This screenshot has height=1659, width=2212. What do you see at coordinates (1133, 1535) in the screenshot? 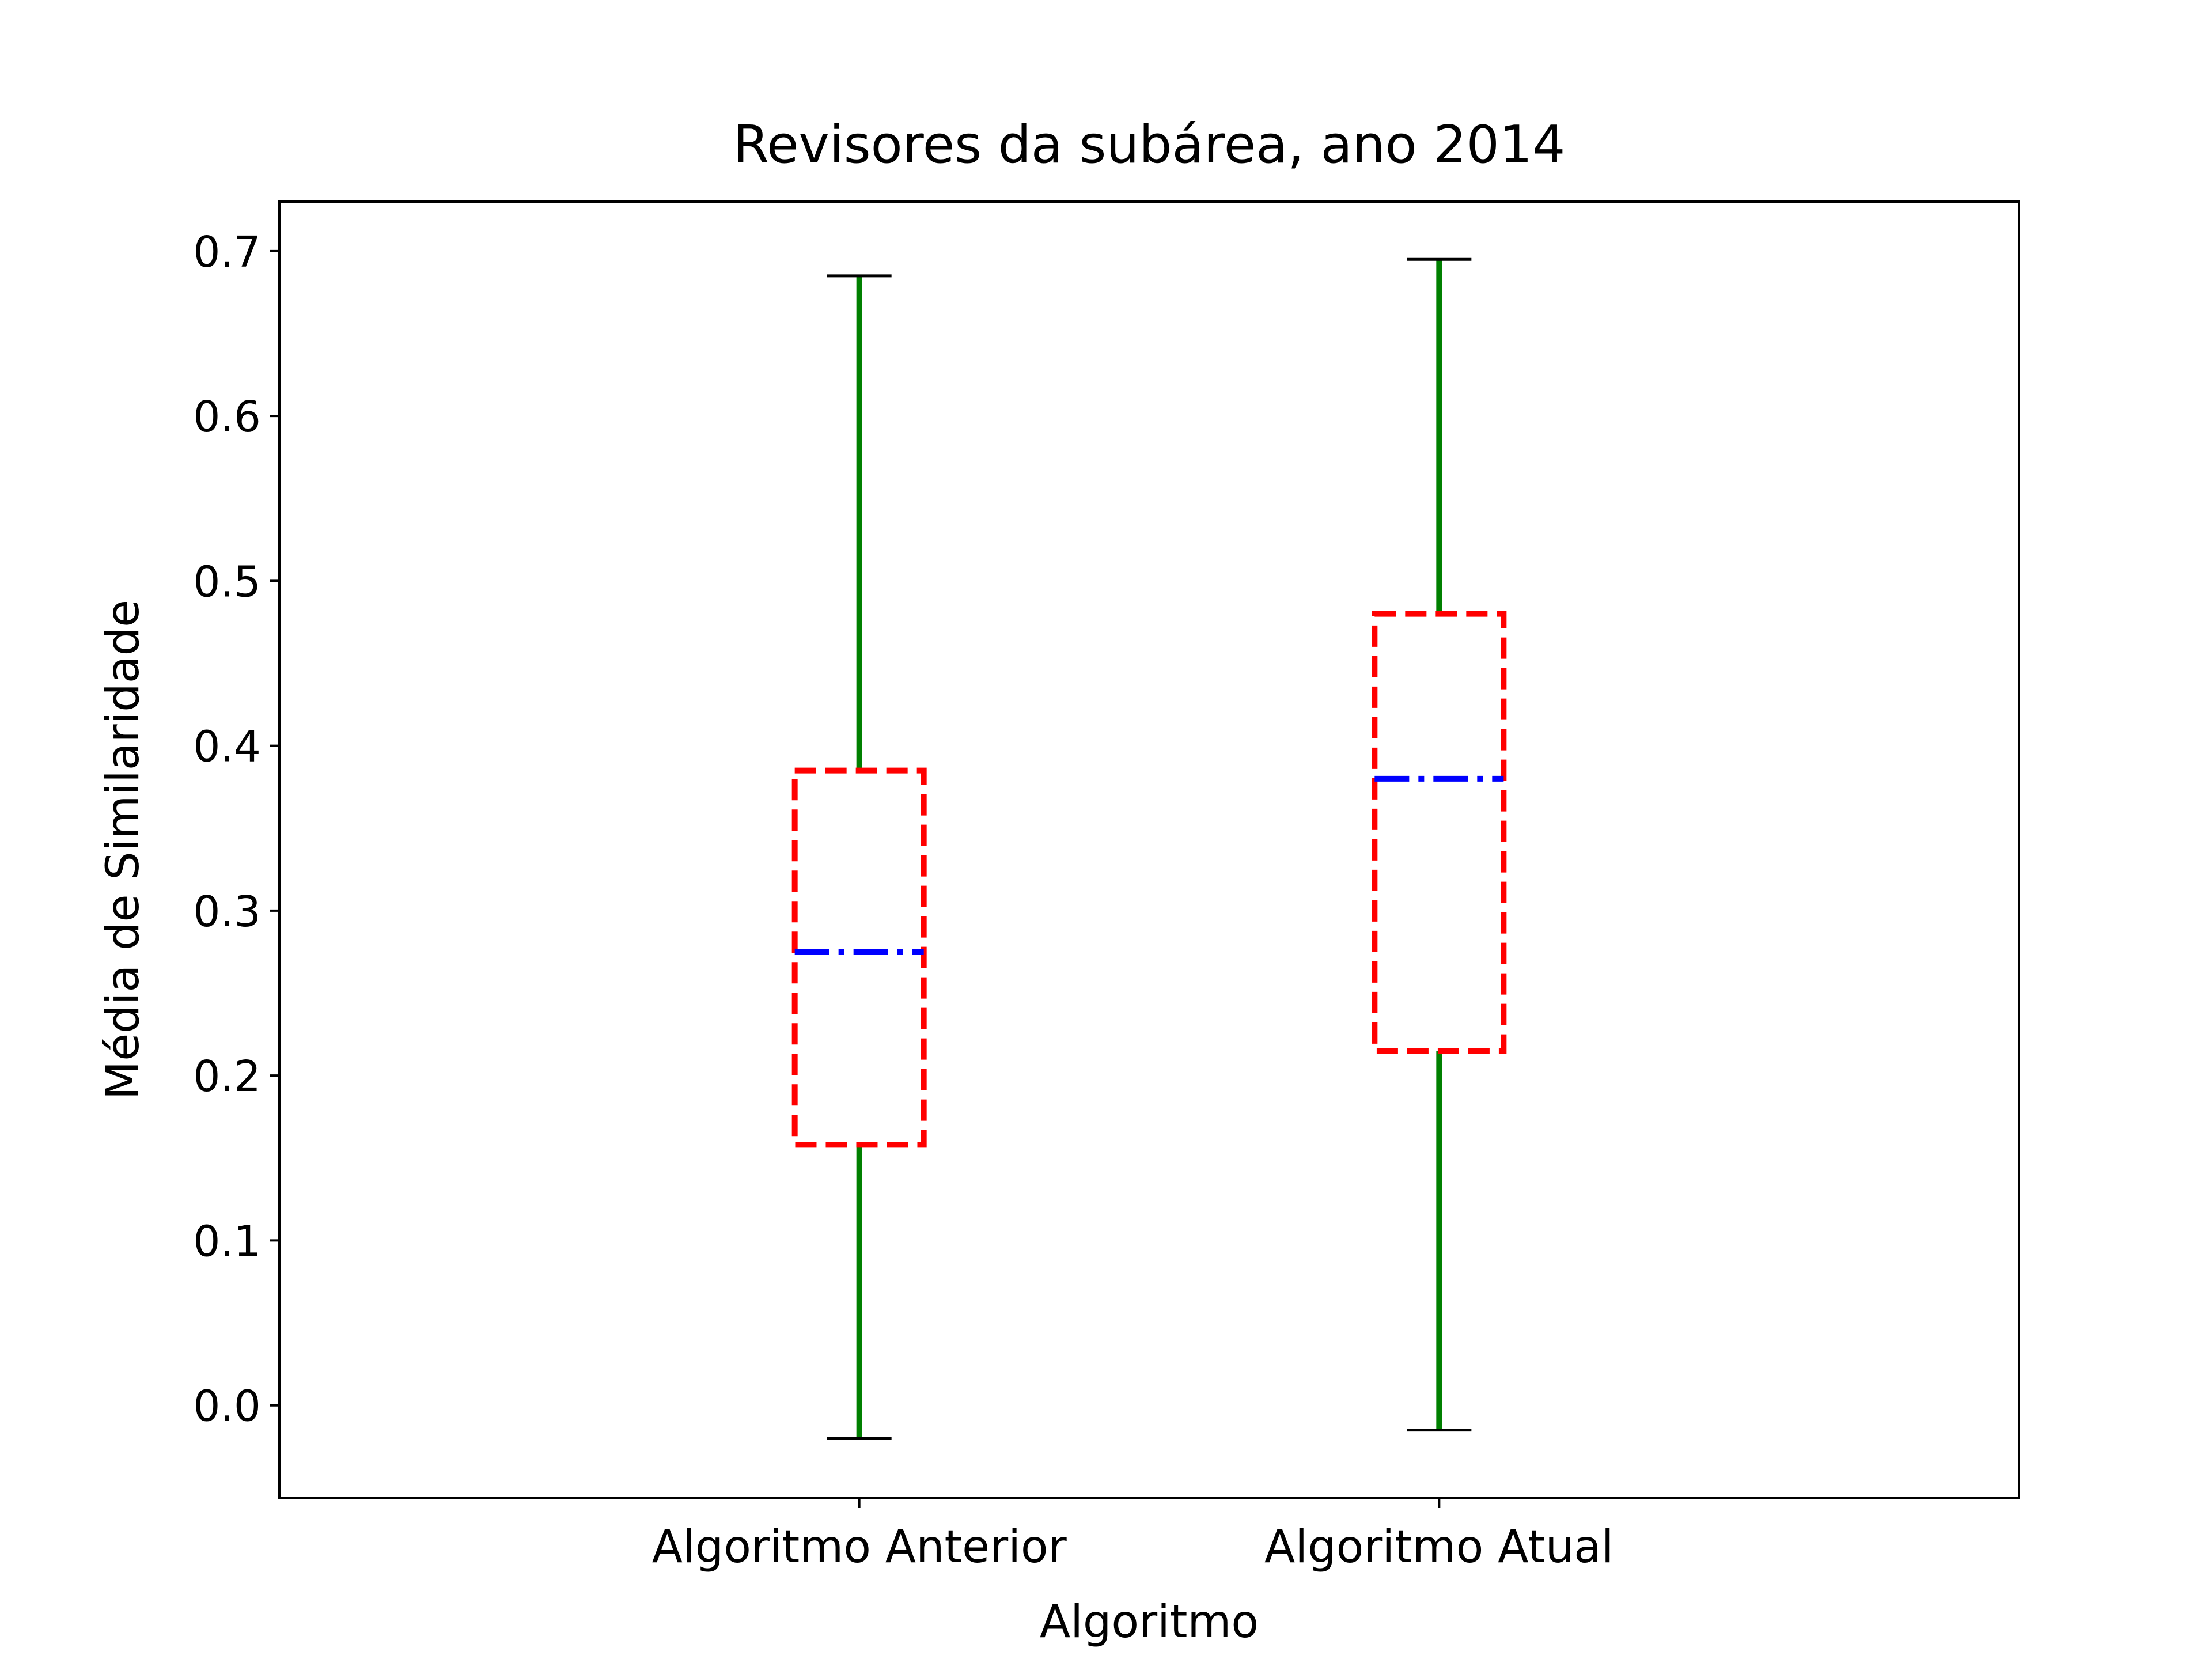
I see `x-axis: Algoritmo Anterior Algoritmo Atual` at bounding box center [1133, 1535].